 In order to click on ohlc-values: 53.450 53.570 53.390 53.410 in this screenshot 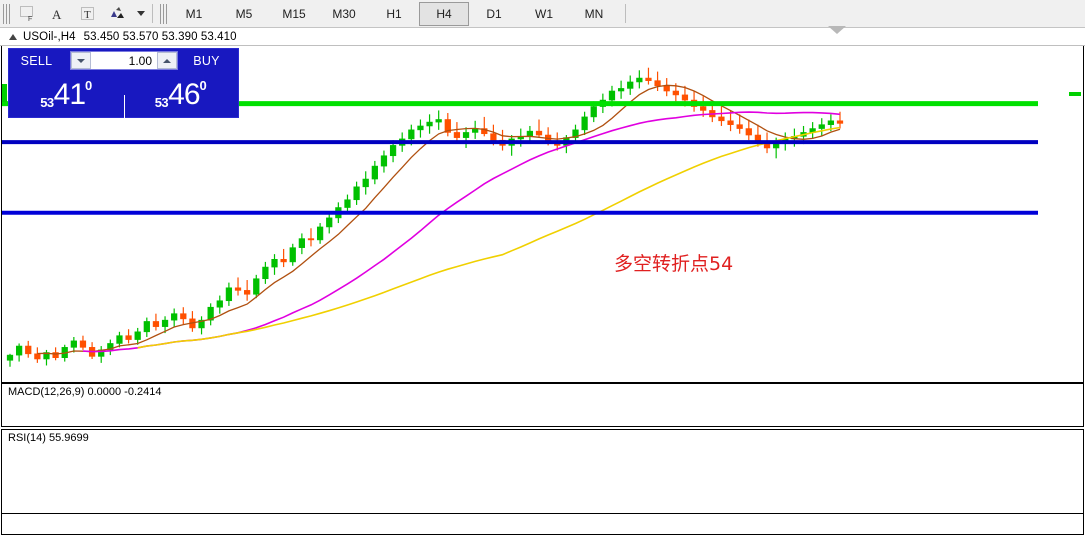, I will do `click(160, 36)`.